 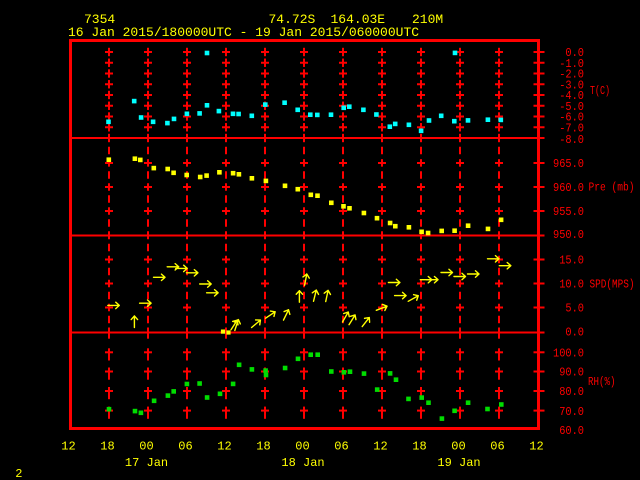 What do you see at coordinates (571, 64) in the screenshot?
I see `svg-text: -1.0` at bounding box center [571, 64].